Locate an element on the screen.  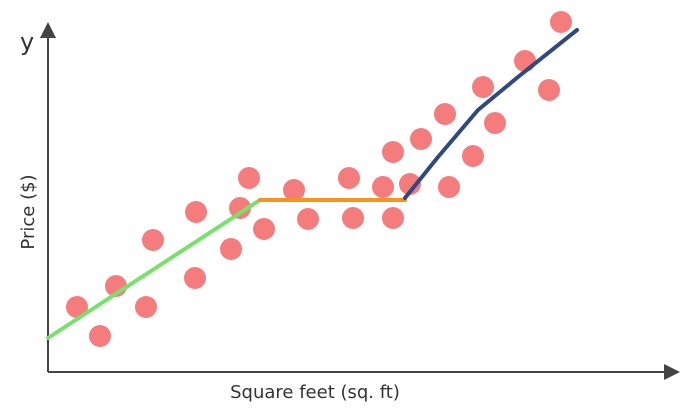
y-axis-label: Price ($) is located at coordinates (28, 211).